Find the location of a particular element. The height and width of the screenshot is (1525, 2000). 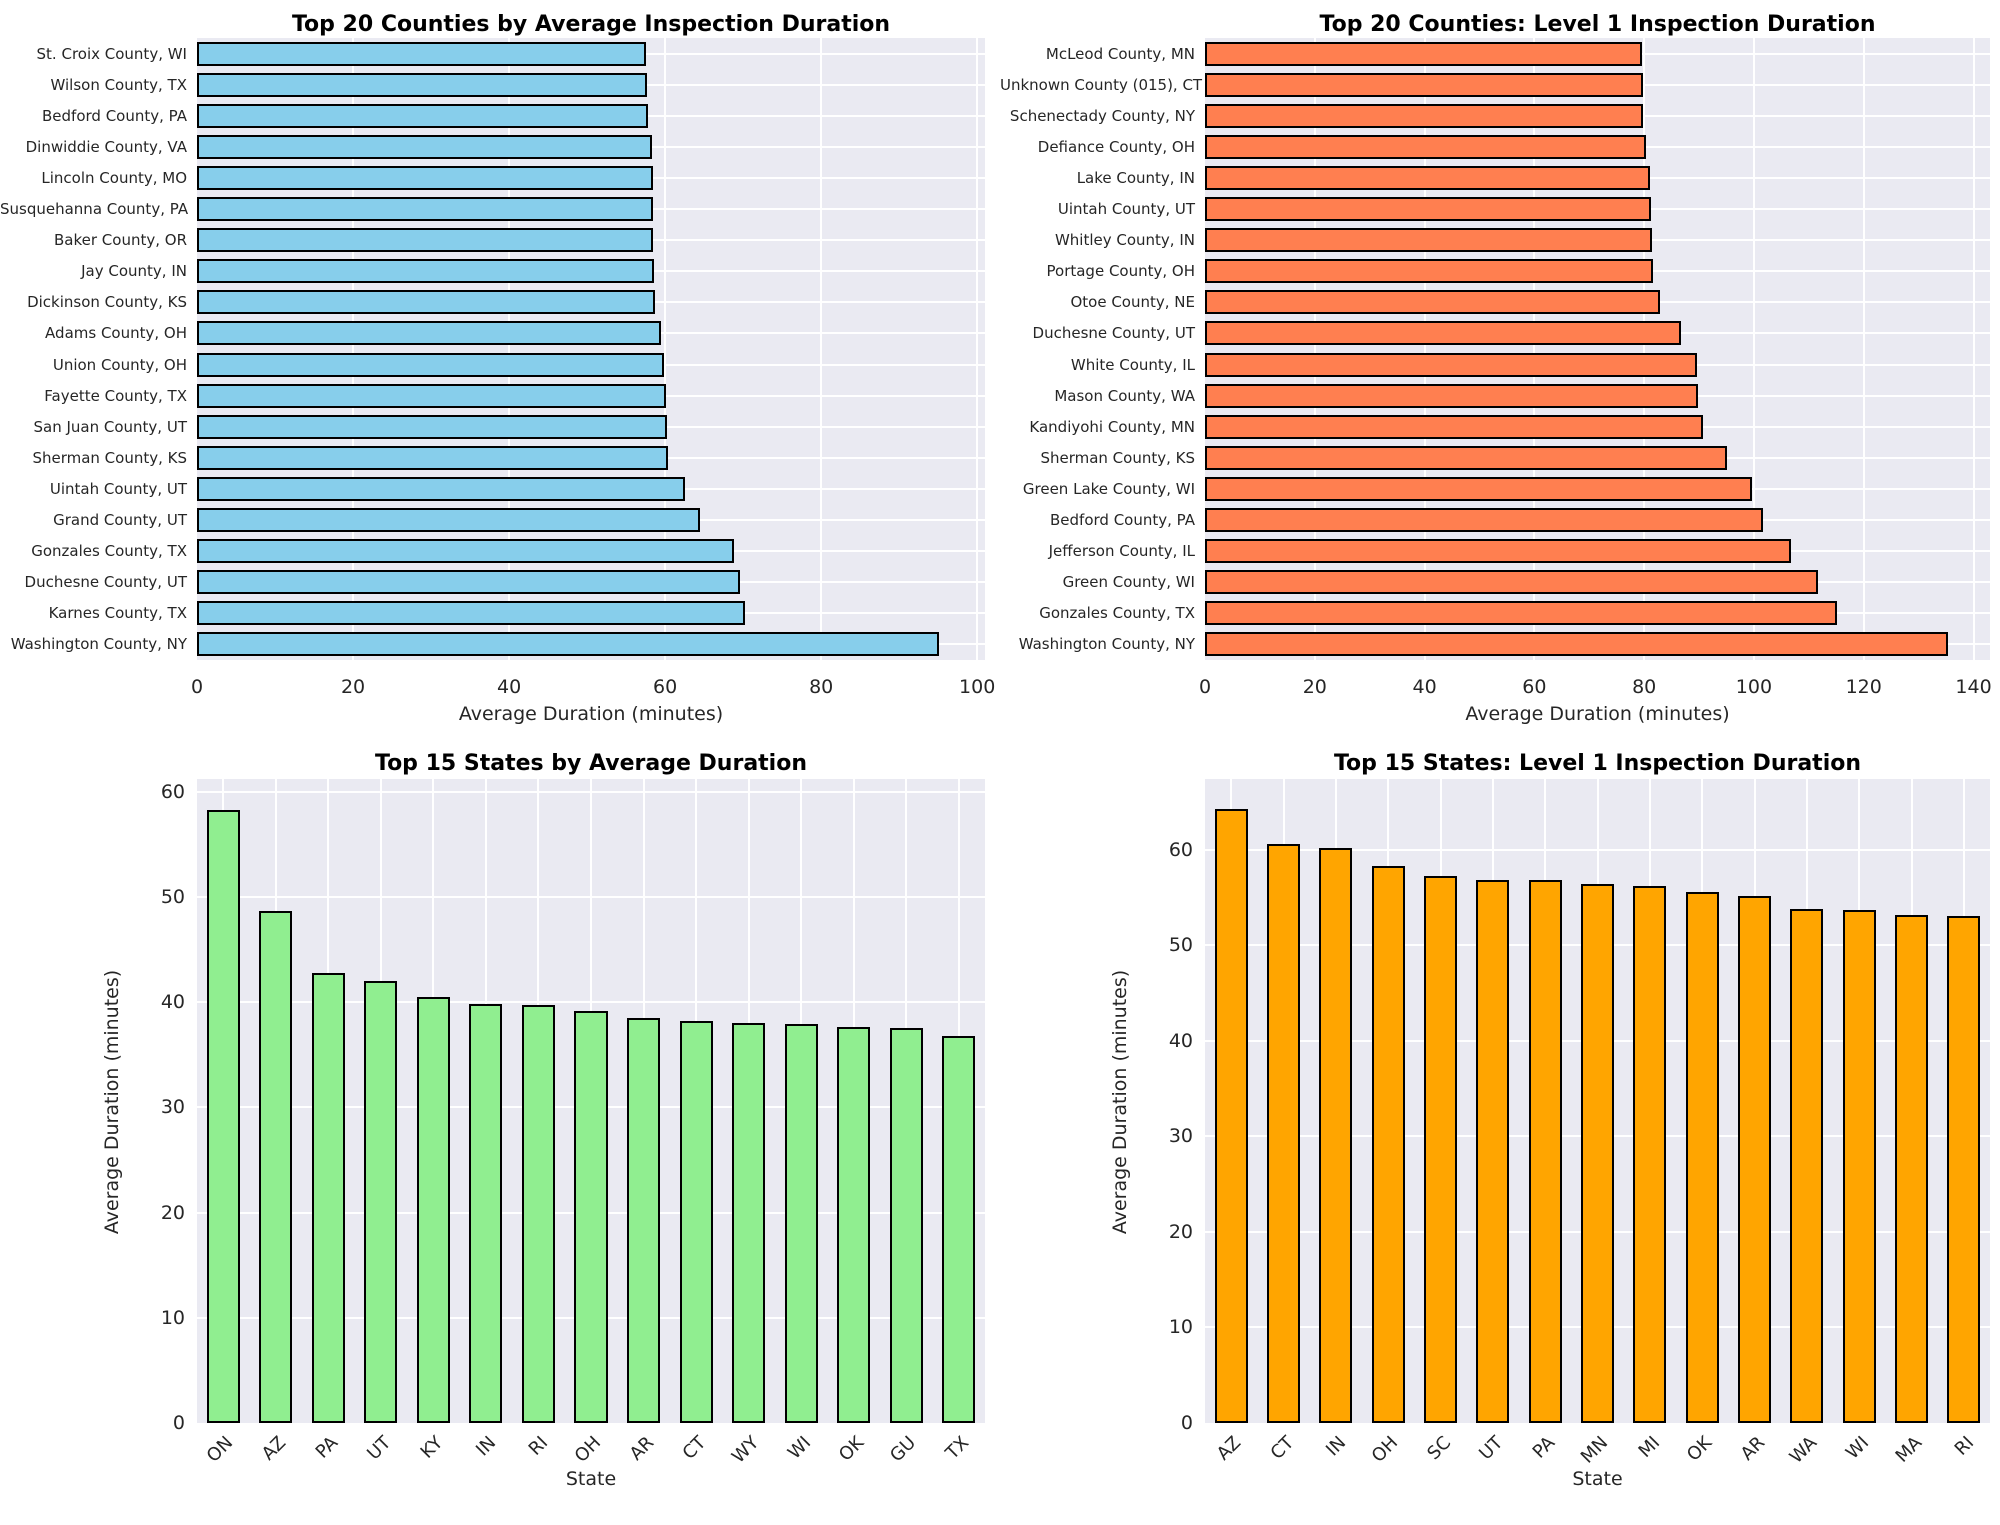

x-tick-label: 120 is located at coordinates (1863, 687).